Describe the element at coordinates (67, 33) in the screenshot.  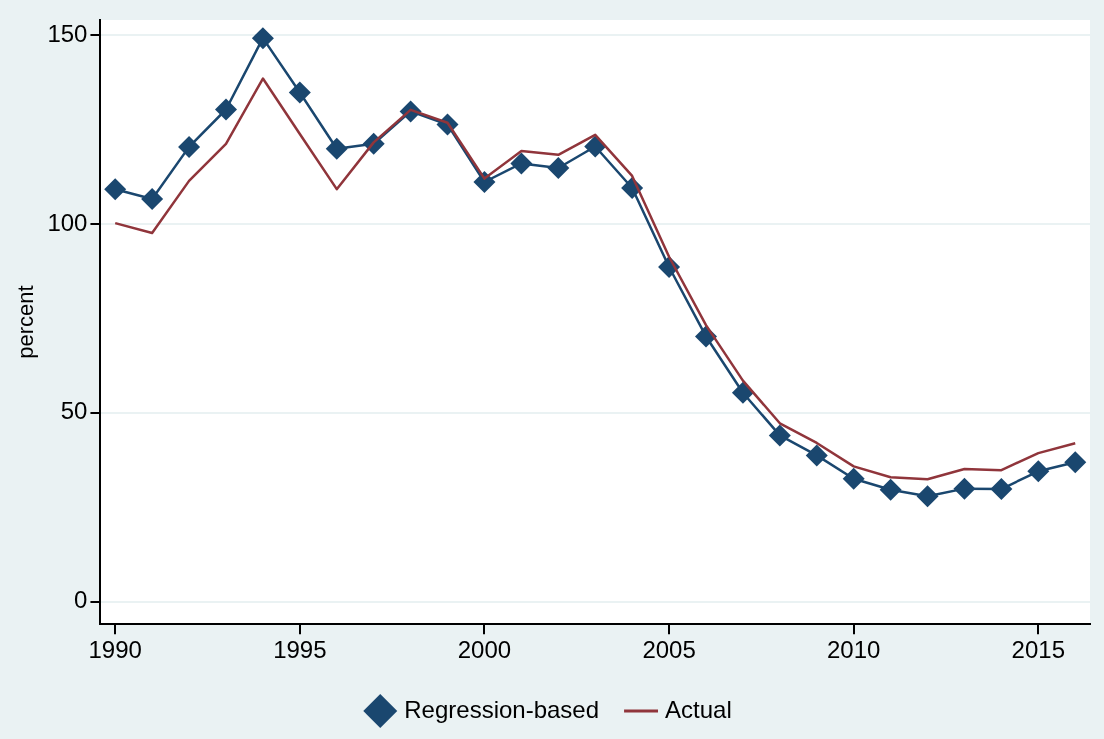
I see `y-tick-label: 150` at that location.